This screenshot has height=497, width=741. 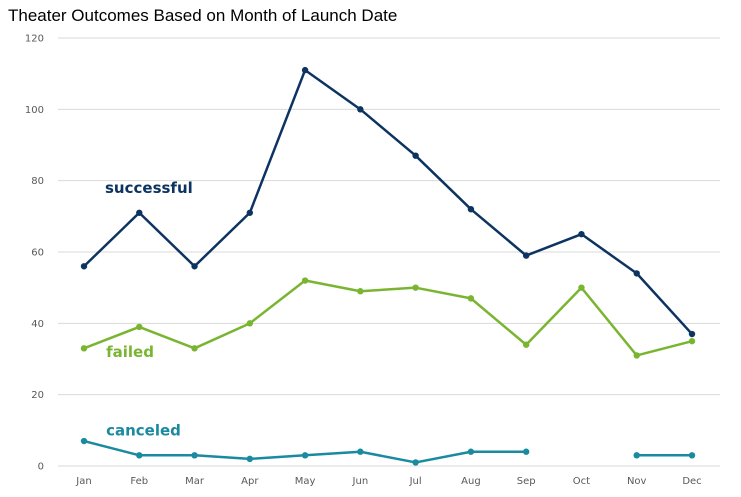 What do you see at coordinates (37, 181) in the screenshot?
I see `y-tick-label: 80` at bounding box center [37, 181].